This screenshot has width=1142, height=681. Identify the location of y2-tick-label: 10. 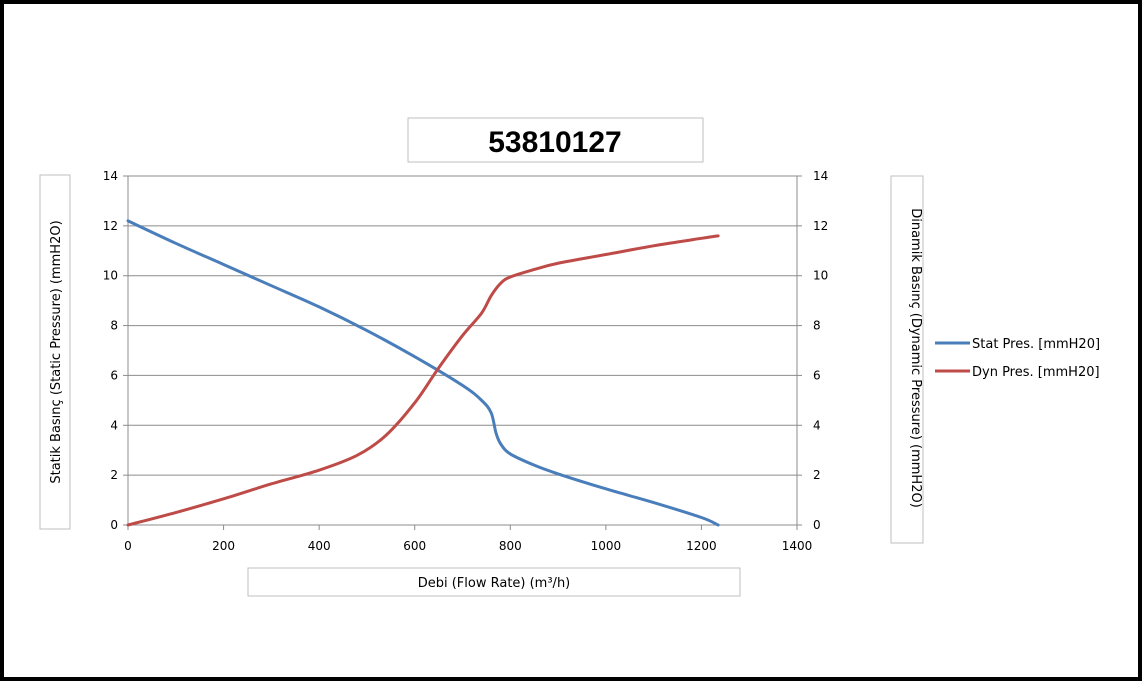
(820, 276).